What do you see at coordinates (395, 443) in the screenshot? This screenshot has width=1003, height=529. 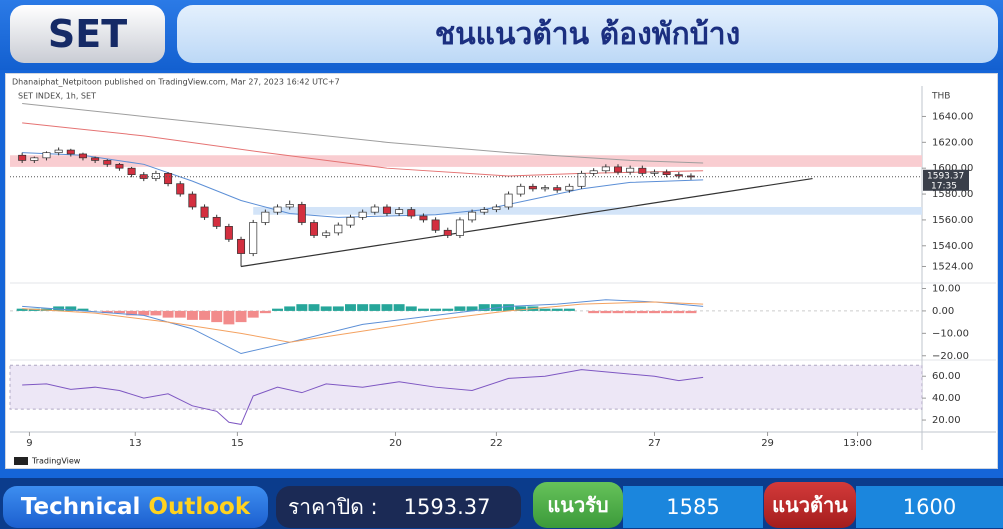 I see `x-tick-label: 20` at bounding box center [395, 443].